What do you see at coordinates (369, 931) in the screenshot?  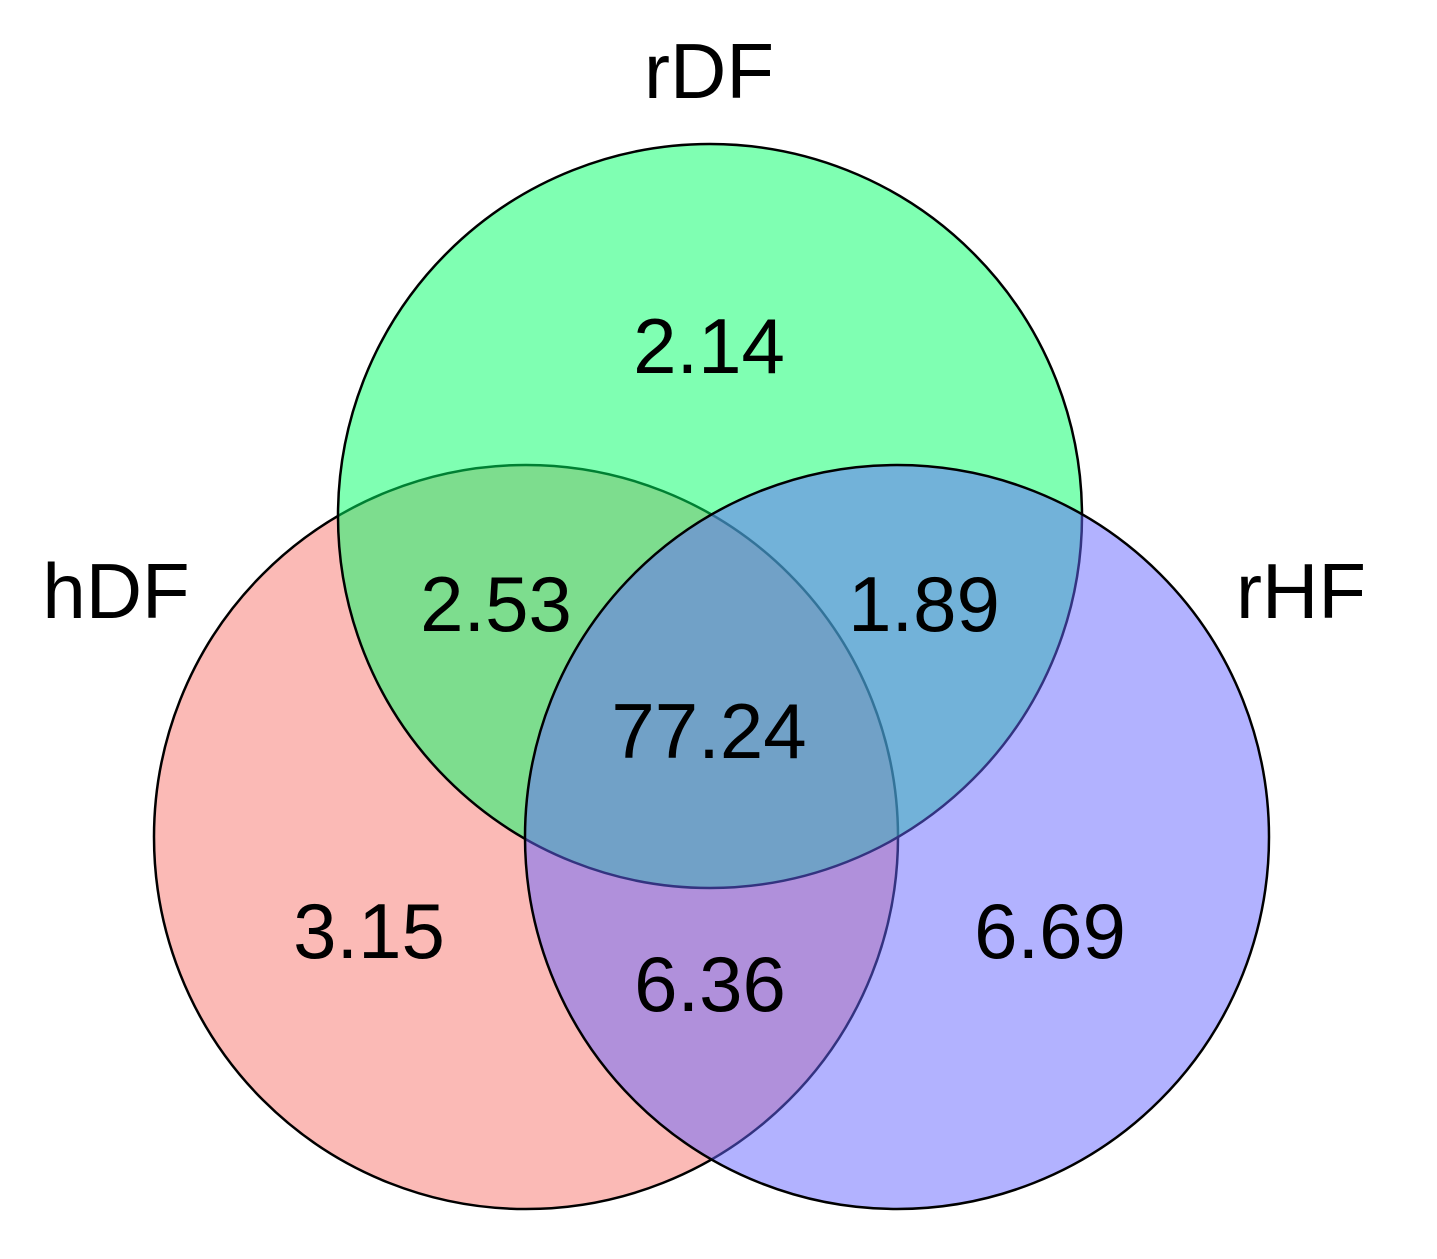 I see `region-value-hDF-only: 3.15` at bounding box center [369, 931].